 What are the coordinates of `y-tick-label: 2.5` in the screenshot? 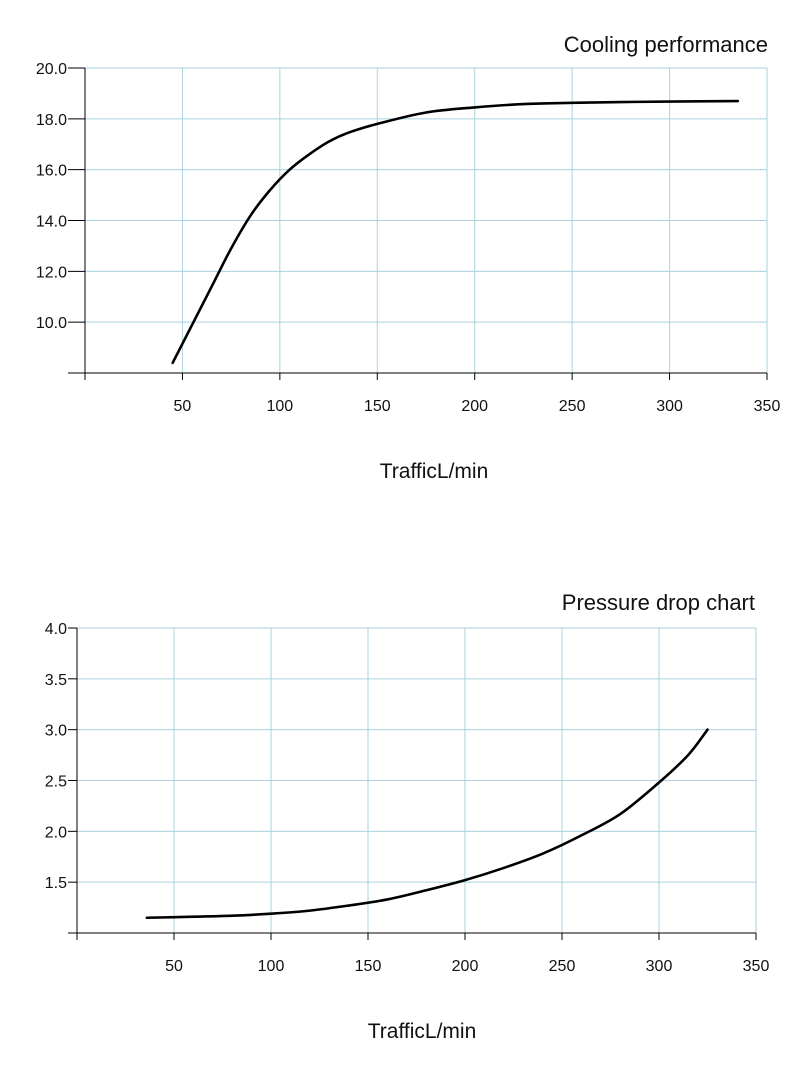 It's located at (56, 782).